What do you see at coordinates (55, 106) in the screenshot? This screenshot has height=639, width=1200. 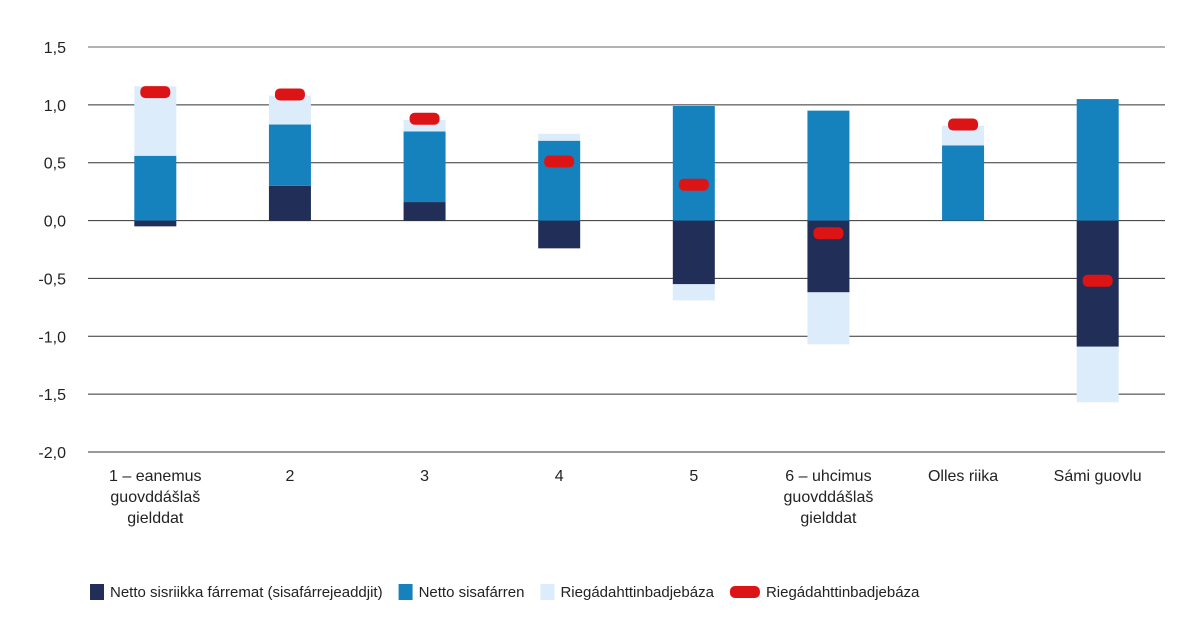 I see `y-tick-label: 1,0` at bounding box center [55, 106].